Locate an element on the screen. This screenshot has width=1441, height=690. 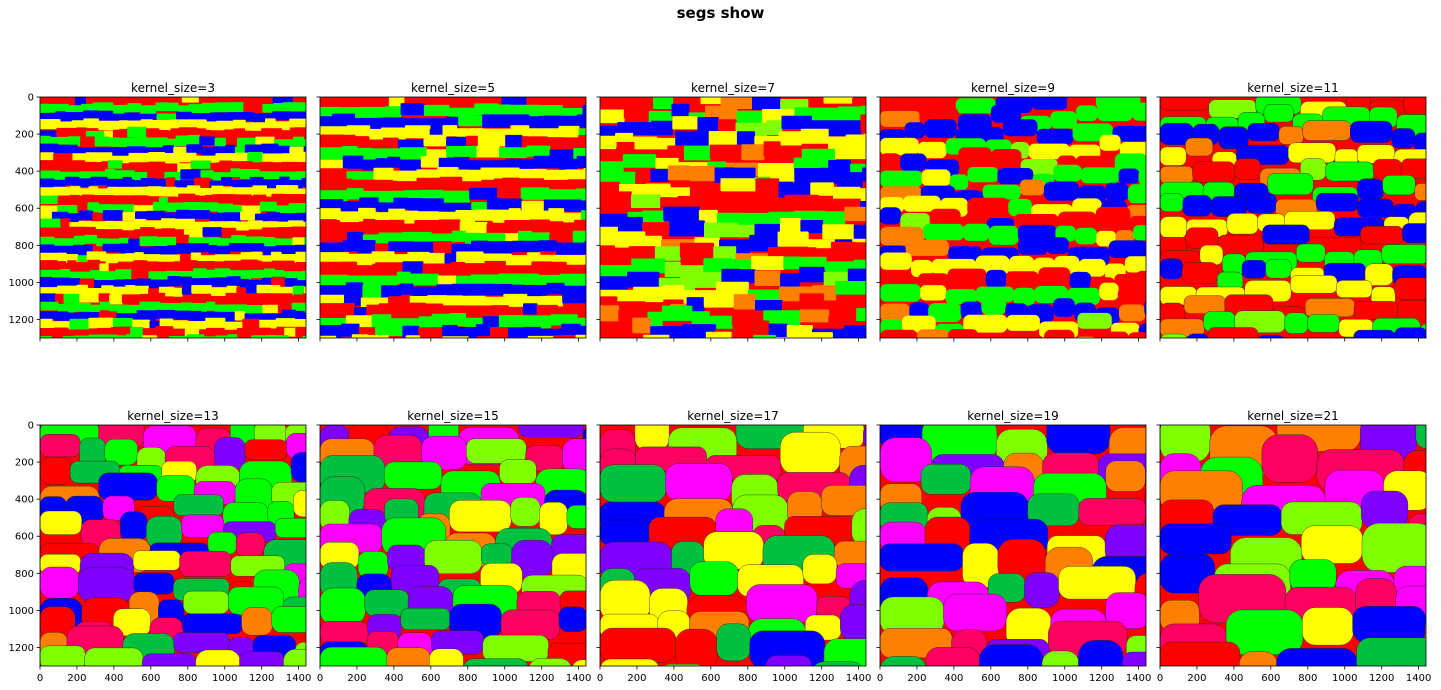
panel-title: kernel_size=5 is located at coordinates (453, 88).